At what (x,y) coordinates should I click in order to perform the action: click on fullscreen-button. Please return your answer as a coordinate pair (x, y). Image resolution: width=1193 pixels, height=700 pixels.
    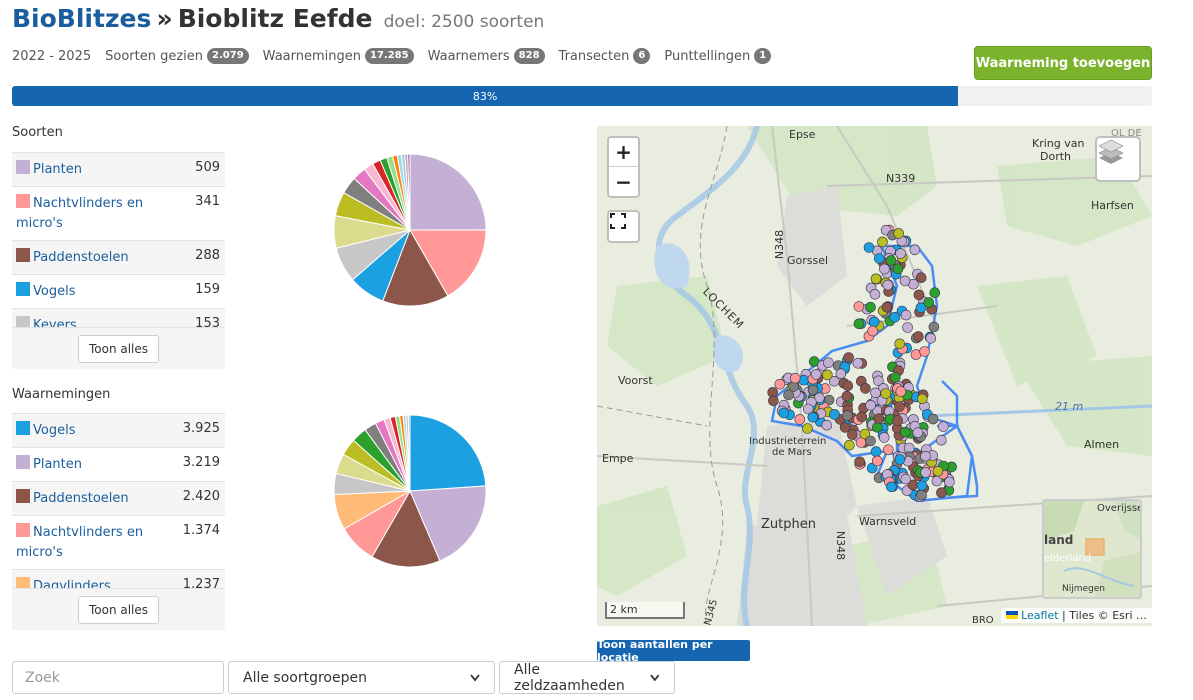
    Looking at the image, I should click on (623, 226).